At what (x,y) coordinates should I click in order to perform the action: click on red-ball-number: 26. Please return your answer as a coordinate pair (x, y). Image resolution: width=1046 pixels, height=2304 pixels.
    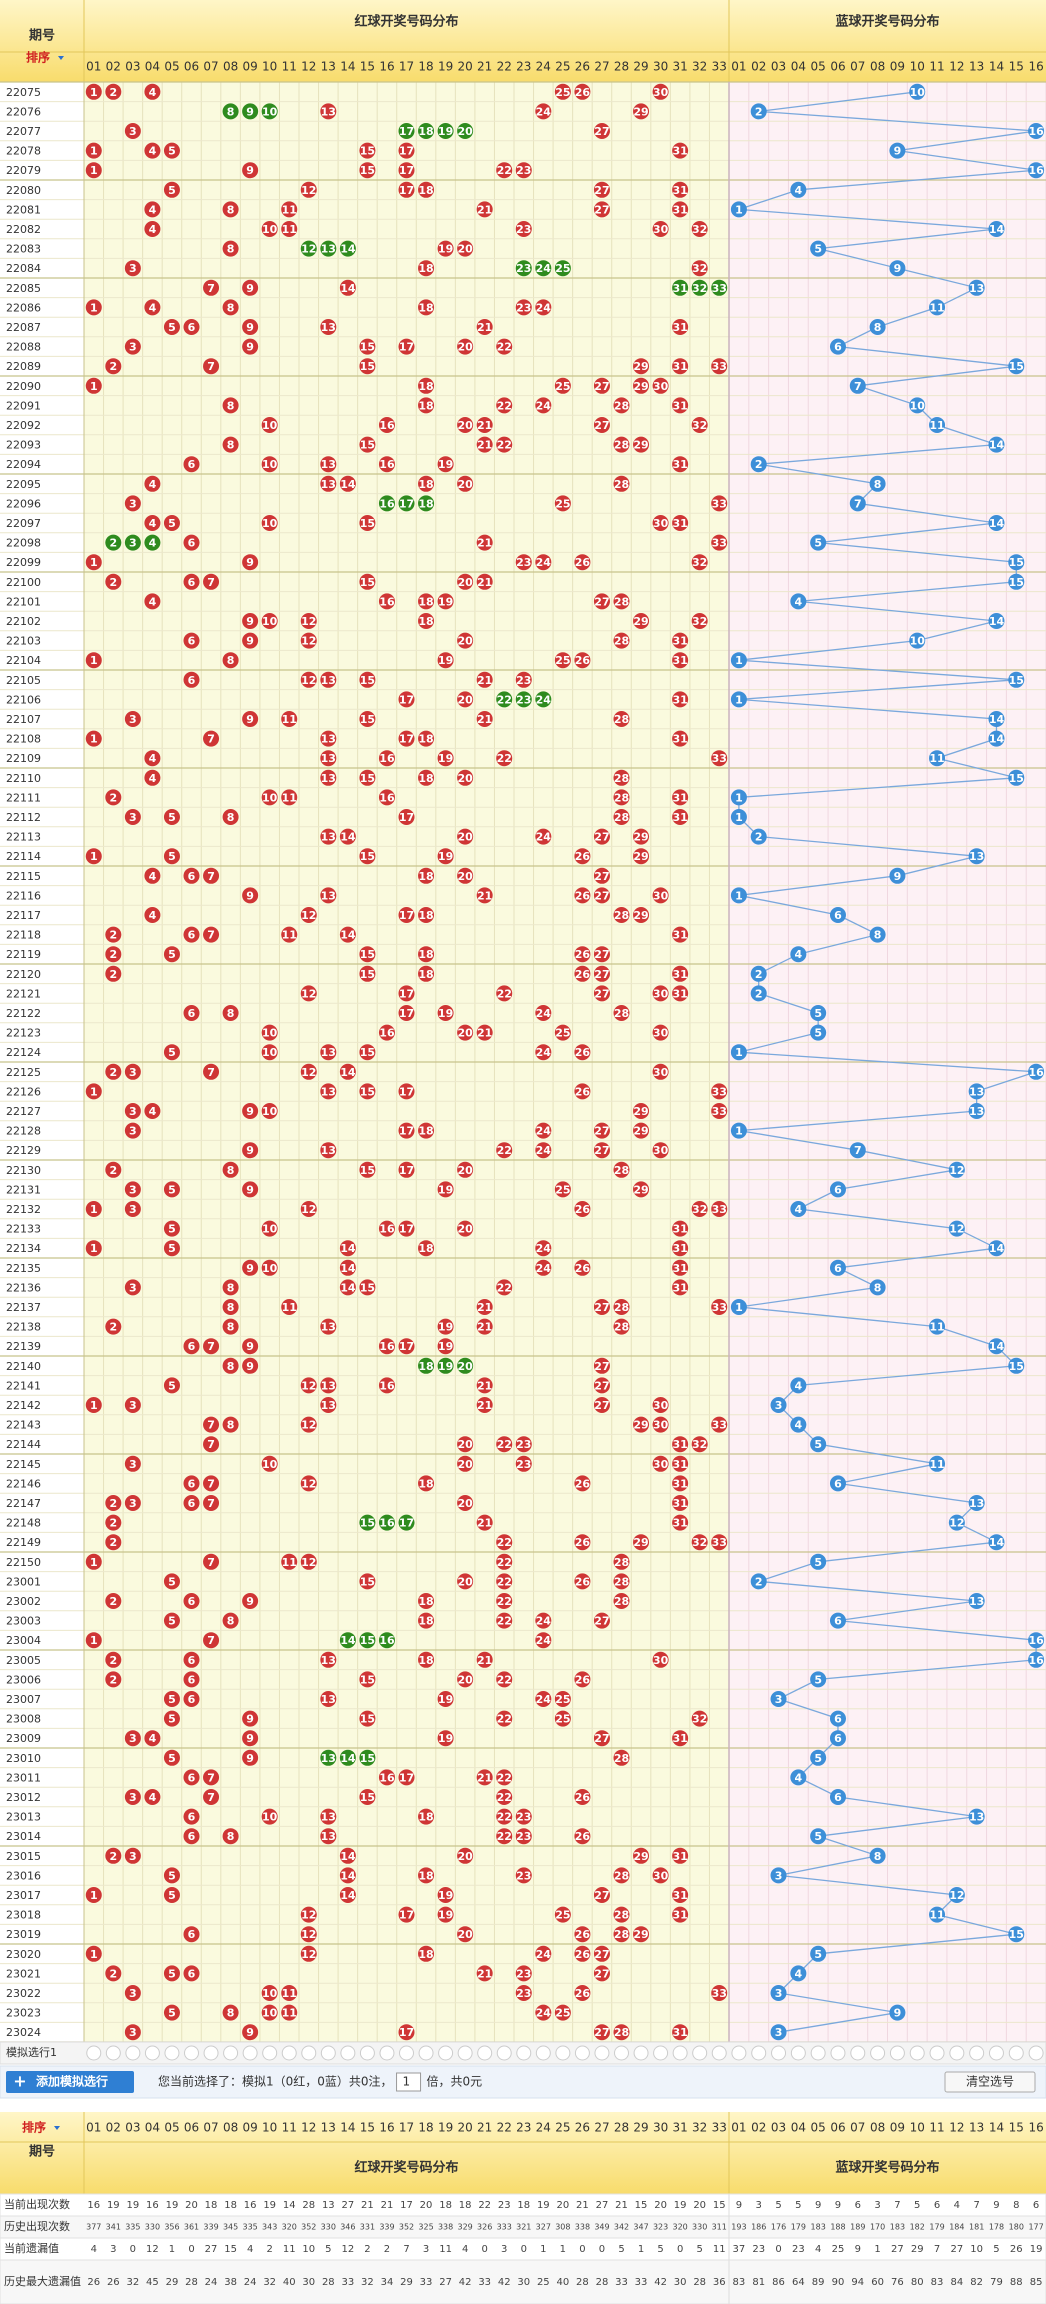
    Looking at the image, I should click on (583, 1679).